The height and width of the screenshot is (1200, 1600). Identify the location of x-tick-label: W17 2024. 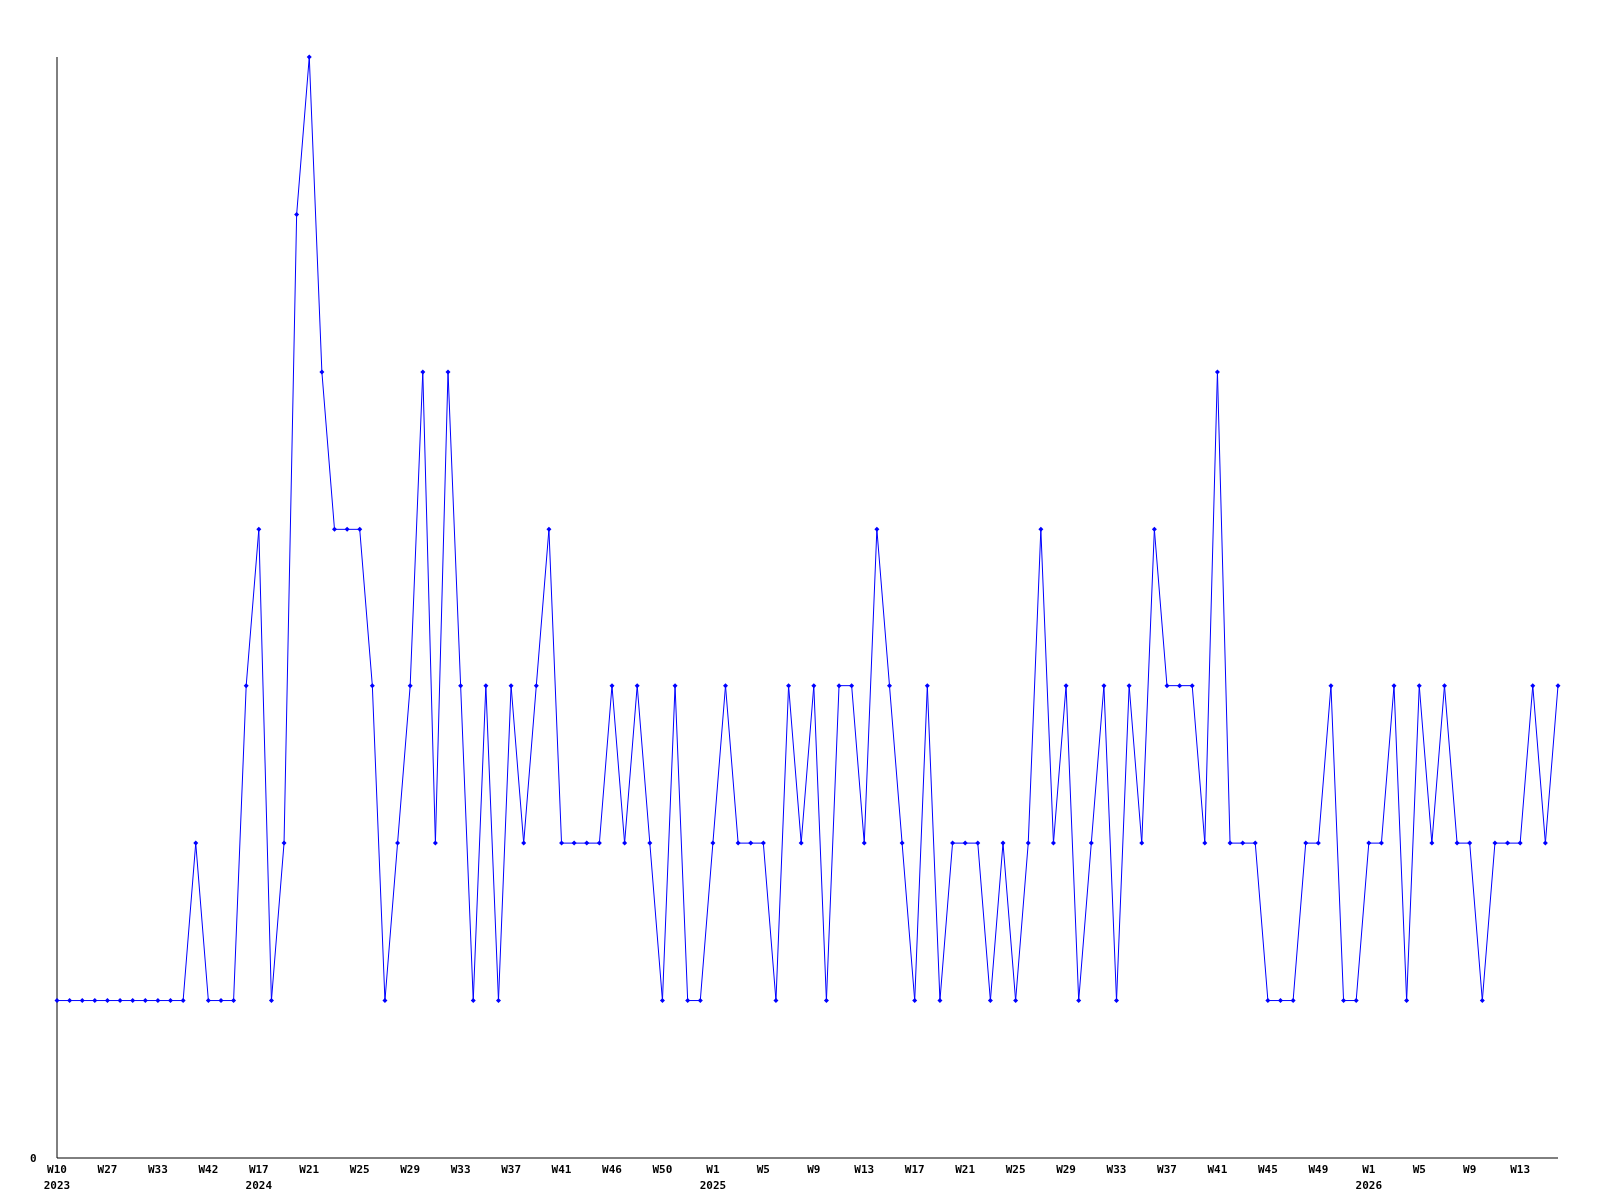
(259, 1177).